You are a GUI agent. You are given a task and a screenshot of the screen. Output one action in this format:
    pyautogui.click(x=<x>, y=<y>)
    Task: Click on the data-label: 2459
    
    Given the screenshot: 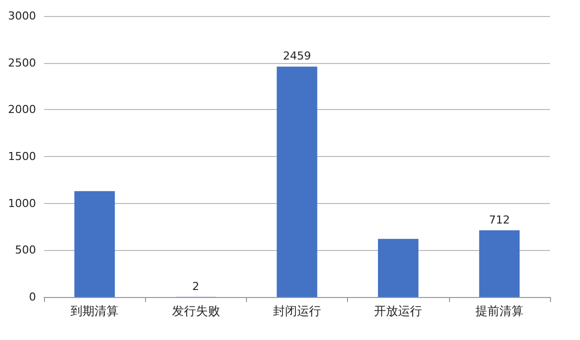 What is the action you would take?
    pyautogui.click(x=297, y=56)
    